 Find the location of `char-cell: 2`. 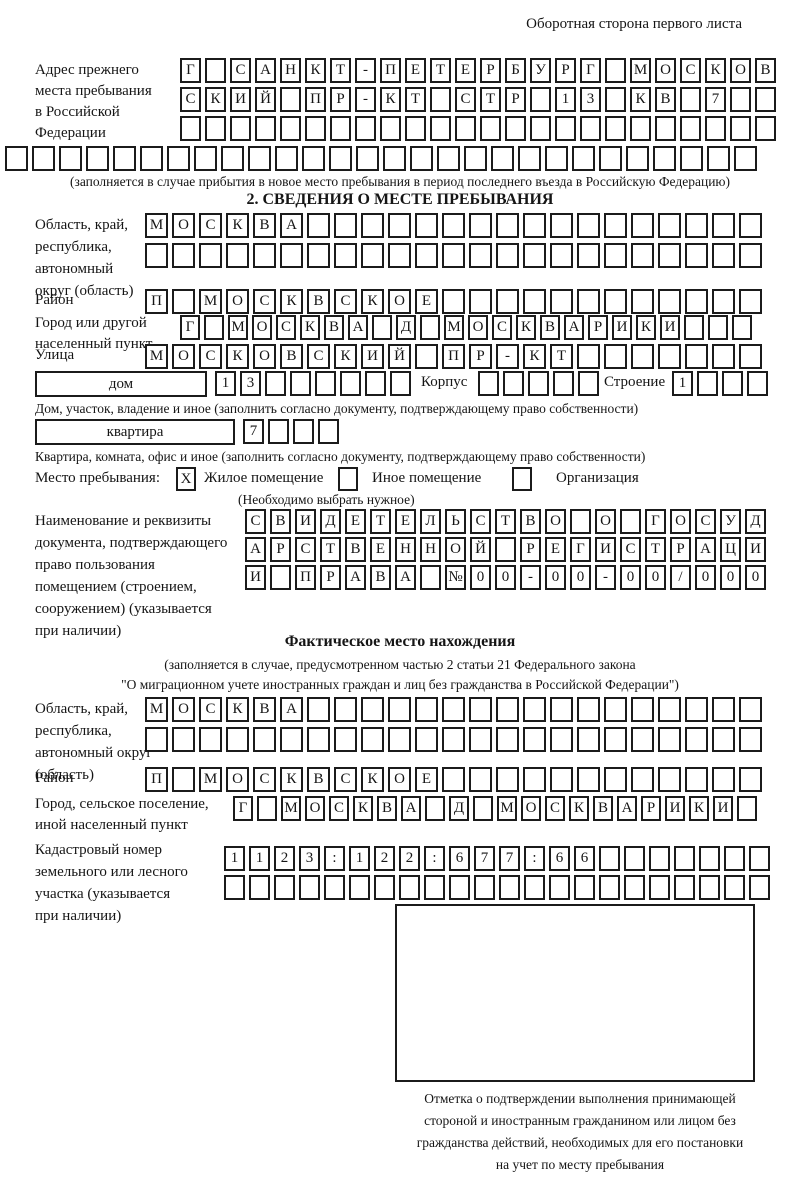

char-cell: 2 is located at coordinates (284, 858).